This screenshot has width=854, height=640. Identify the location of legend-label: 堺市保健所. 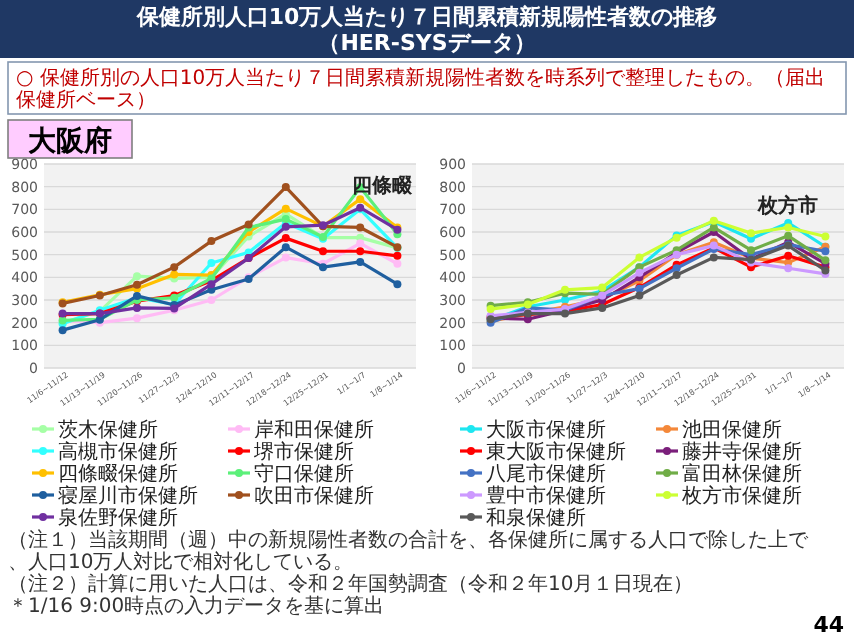
(303, 452).